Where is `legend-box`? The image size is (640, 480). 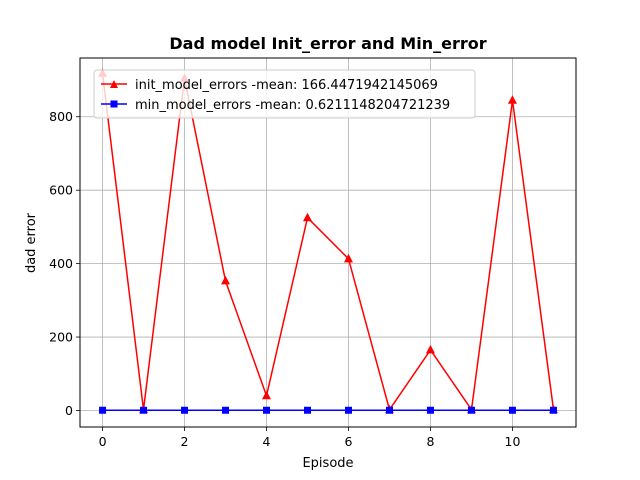
legend-box is located at coordinates (284, 94).